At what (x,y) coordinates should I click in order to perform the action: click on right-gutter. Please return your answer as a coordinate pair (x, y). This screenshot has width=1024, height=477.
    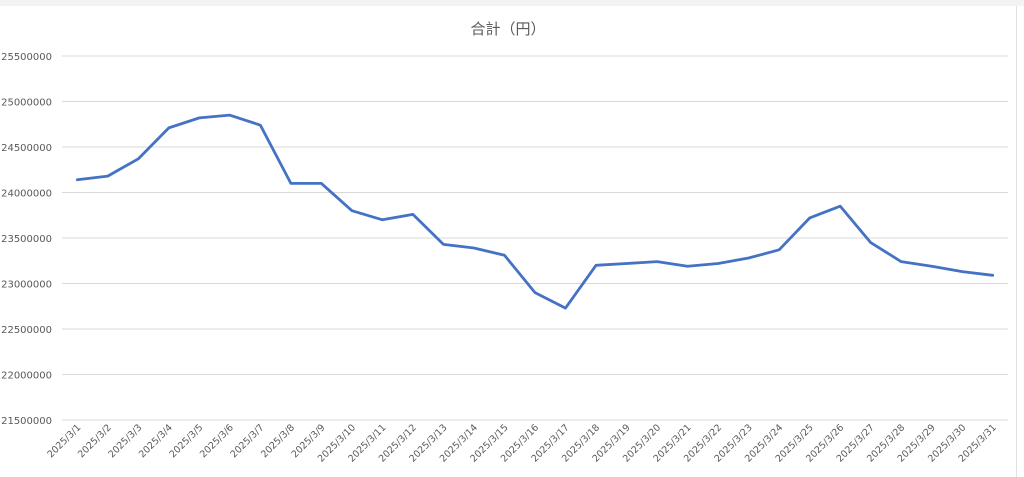
    Looking at the image, I should click on (1020, 241).